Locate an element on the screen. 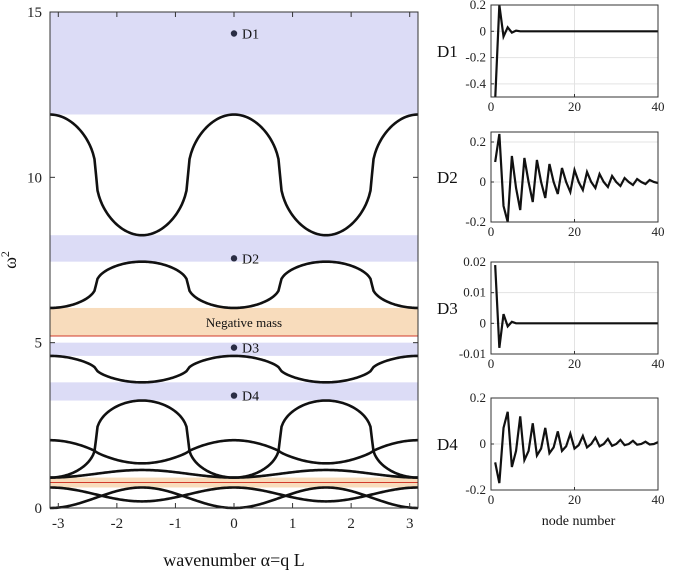 Image resolution: width=691 pixels, height=583 pixels. x-tick-label: 2 is located at coordinates (351, 524).